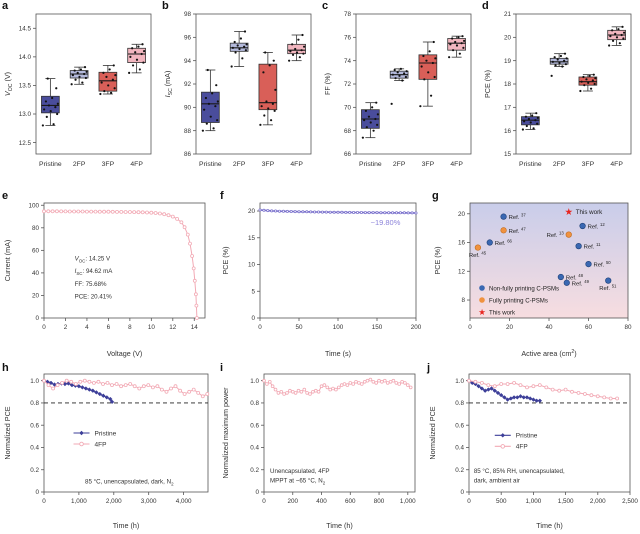 The width and height of the screenshot is (640, 534). Describe the element at coordinates (508, 108) in the screenshot. I see `svg-text: 17` at that location.